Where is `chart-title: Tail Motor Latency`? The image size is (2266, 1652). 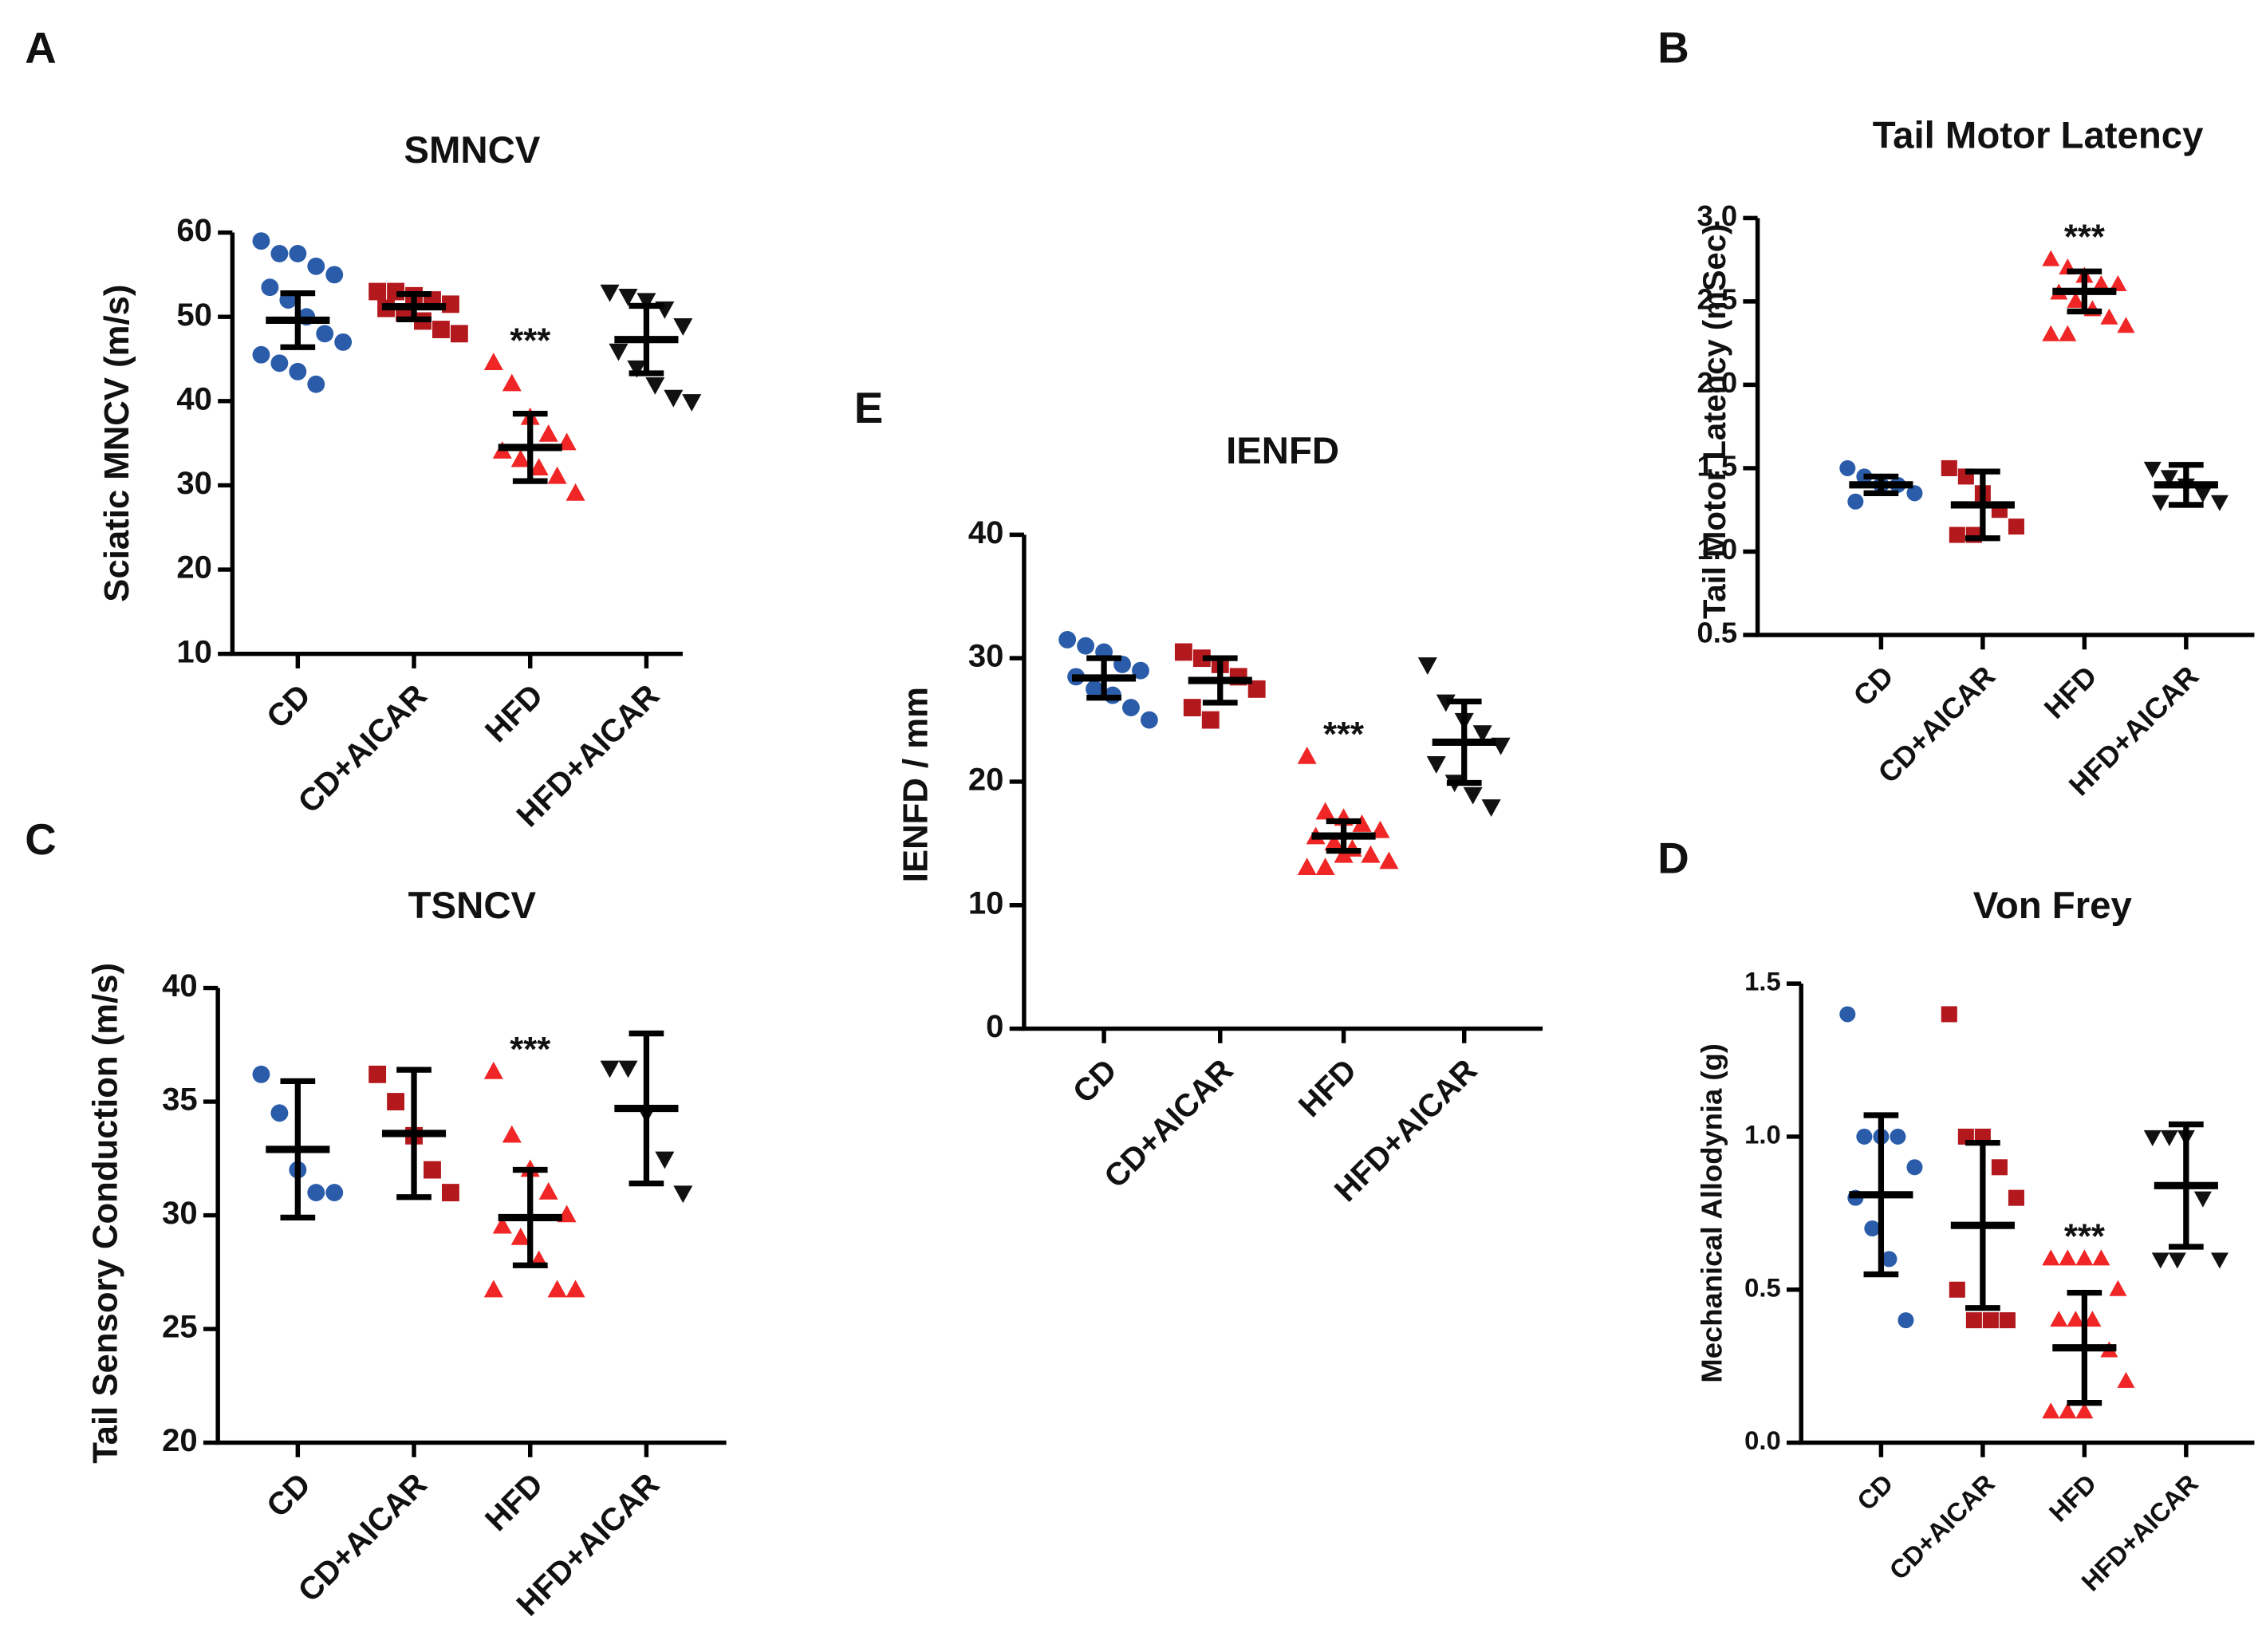 chart-title: Tail Motor Latency is located at coordinates (2038, 136).